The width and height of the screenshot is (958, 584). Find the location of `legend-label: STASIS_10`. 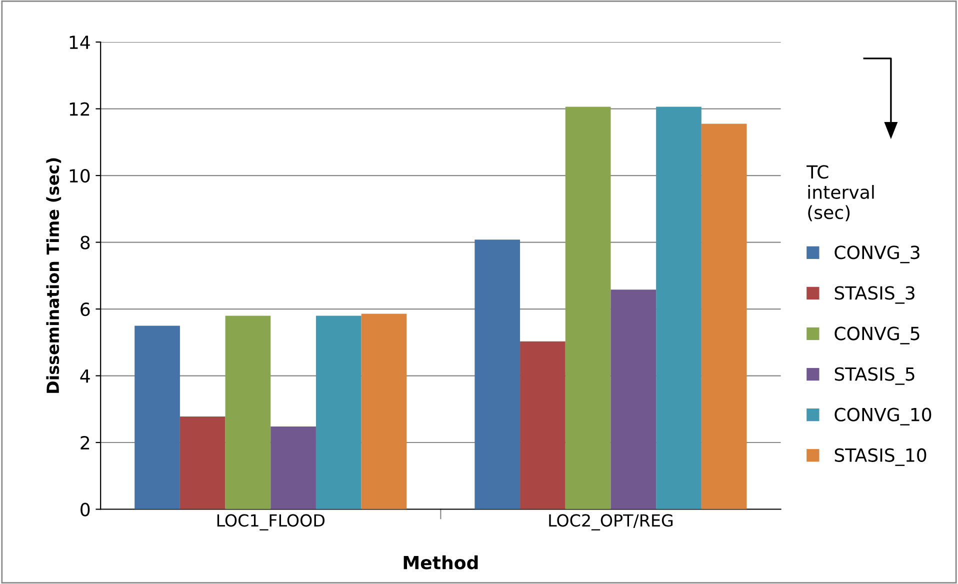

legend-label: STASIS_10 is located at coordinates (880, 457).